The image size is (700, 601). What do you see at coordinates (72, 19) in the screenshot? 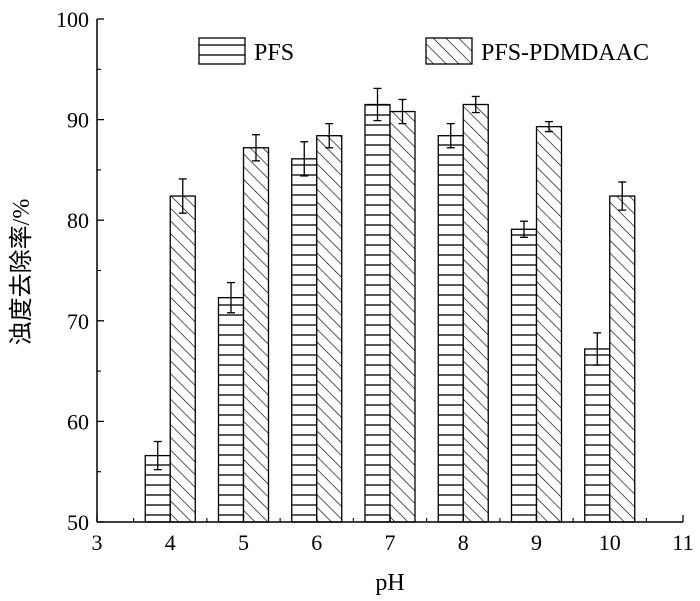
I see `y-tick-label-100: 100` at bounding box center [72, 19].